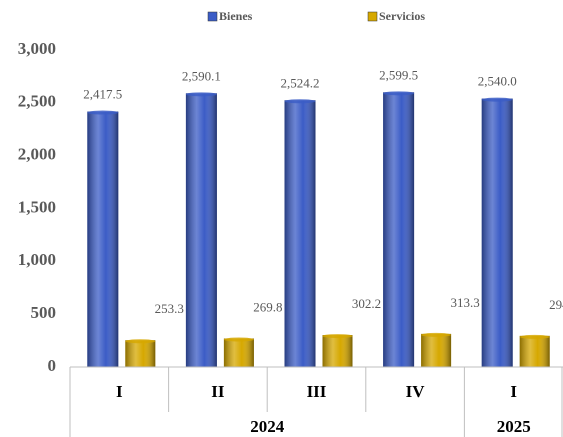 The image size is (563, 437). I want to click on value-label: 253.3, so click(169, 308).